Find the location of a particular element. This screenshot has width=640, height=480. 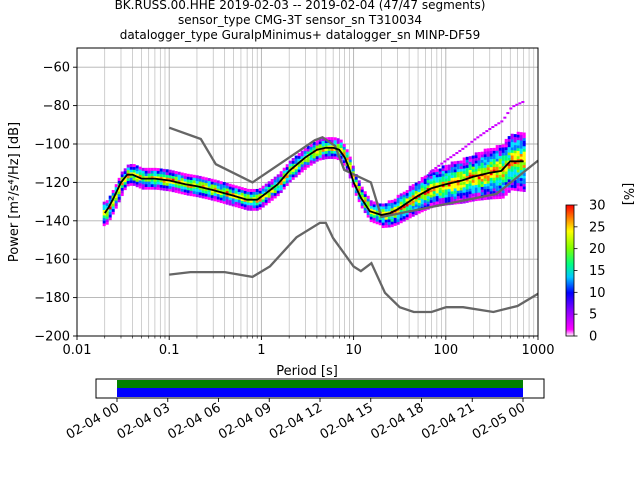

time-tick-label: 02-04 06 is located at coordinates (194, 421).